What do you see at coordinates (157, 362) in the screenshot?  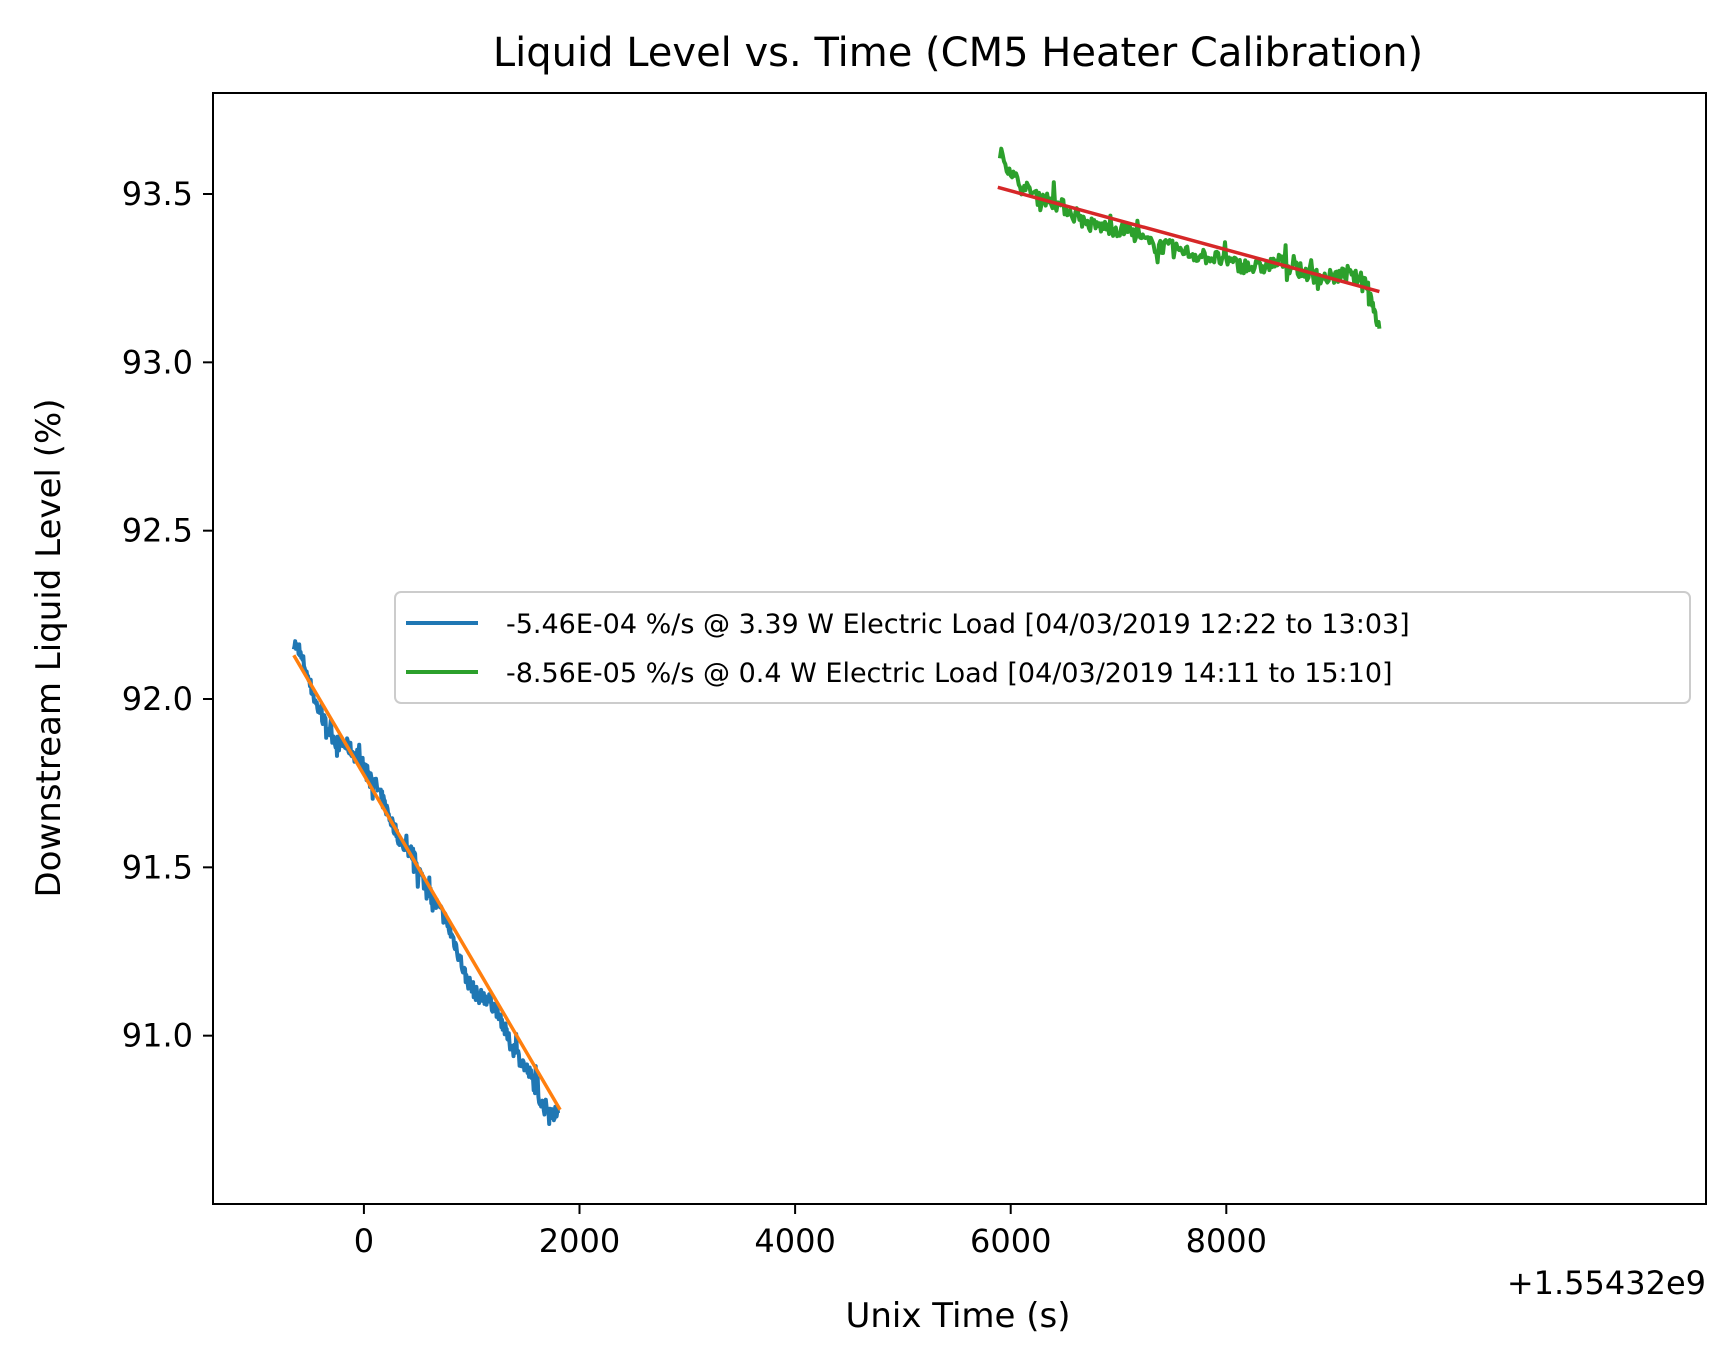 I see `y-tick-label: 93.0` at bounding box center [157, 362].